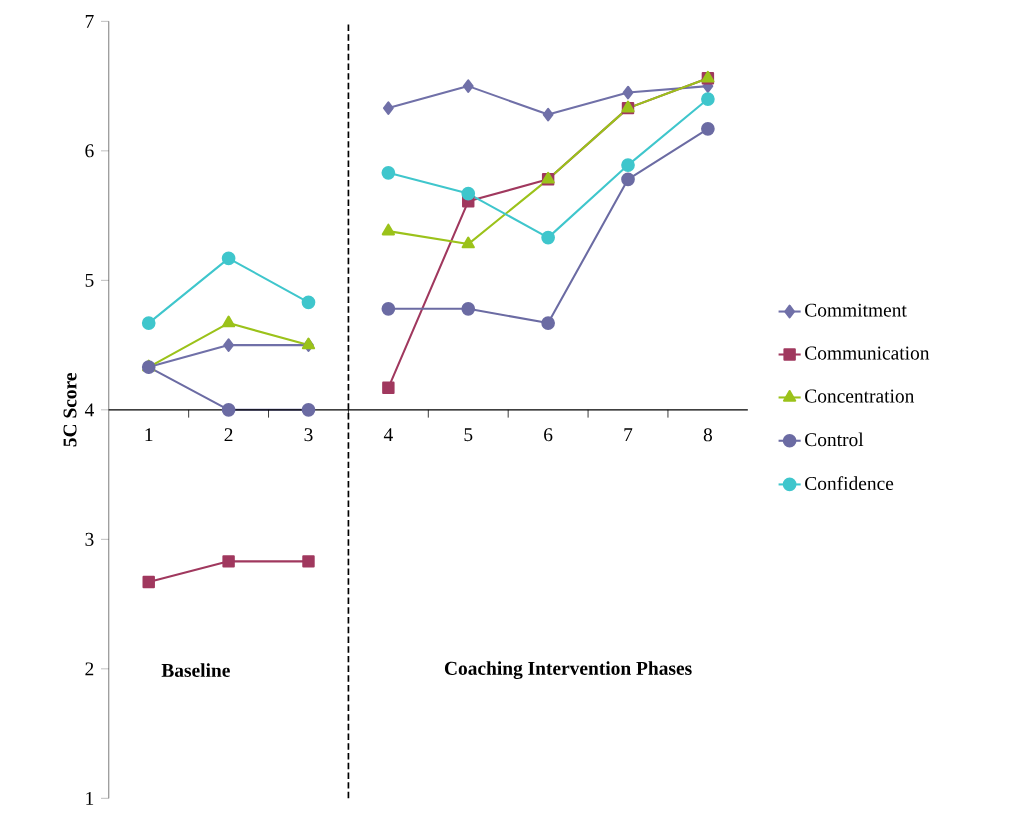 This screenshot has height=817, width=1012. I want to click on x-tick-label: 3, so click(308, 435).